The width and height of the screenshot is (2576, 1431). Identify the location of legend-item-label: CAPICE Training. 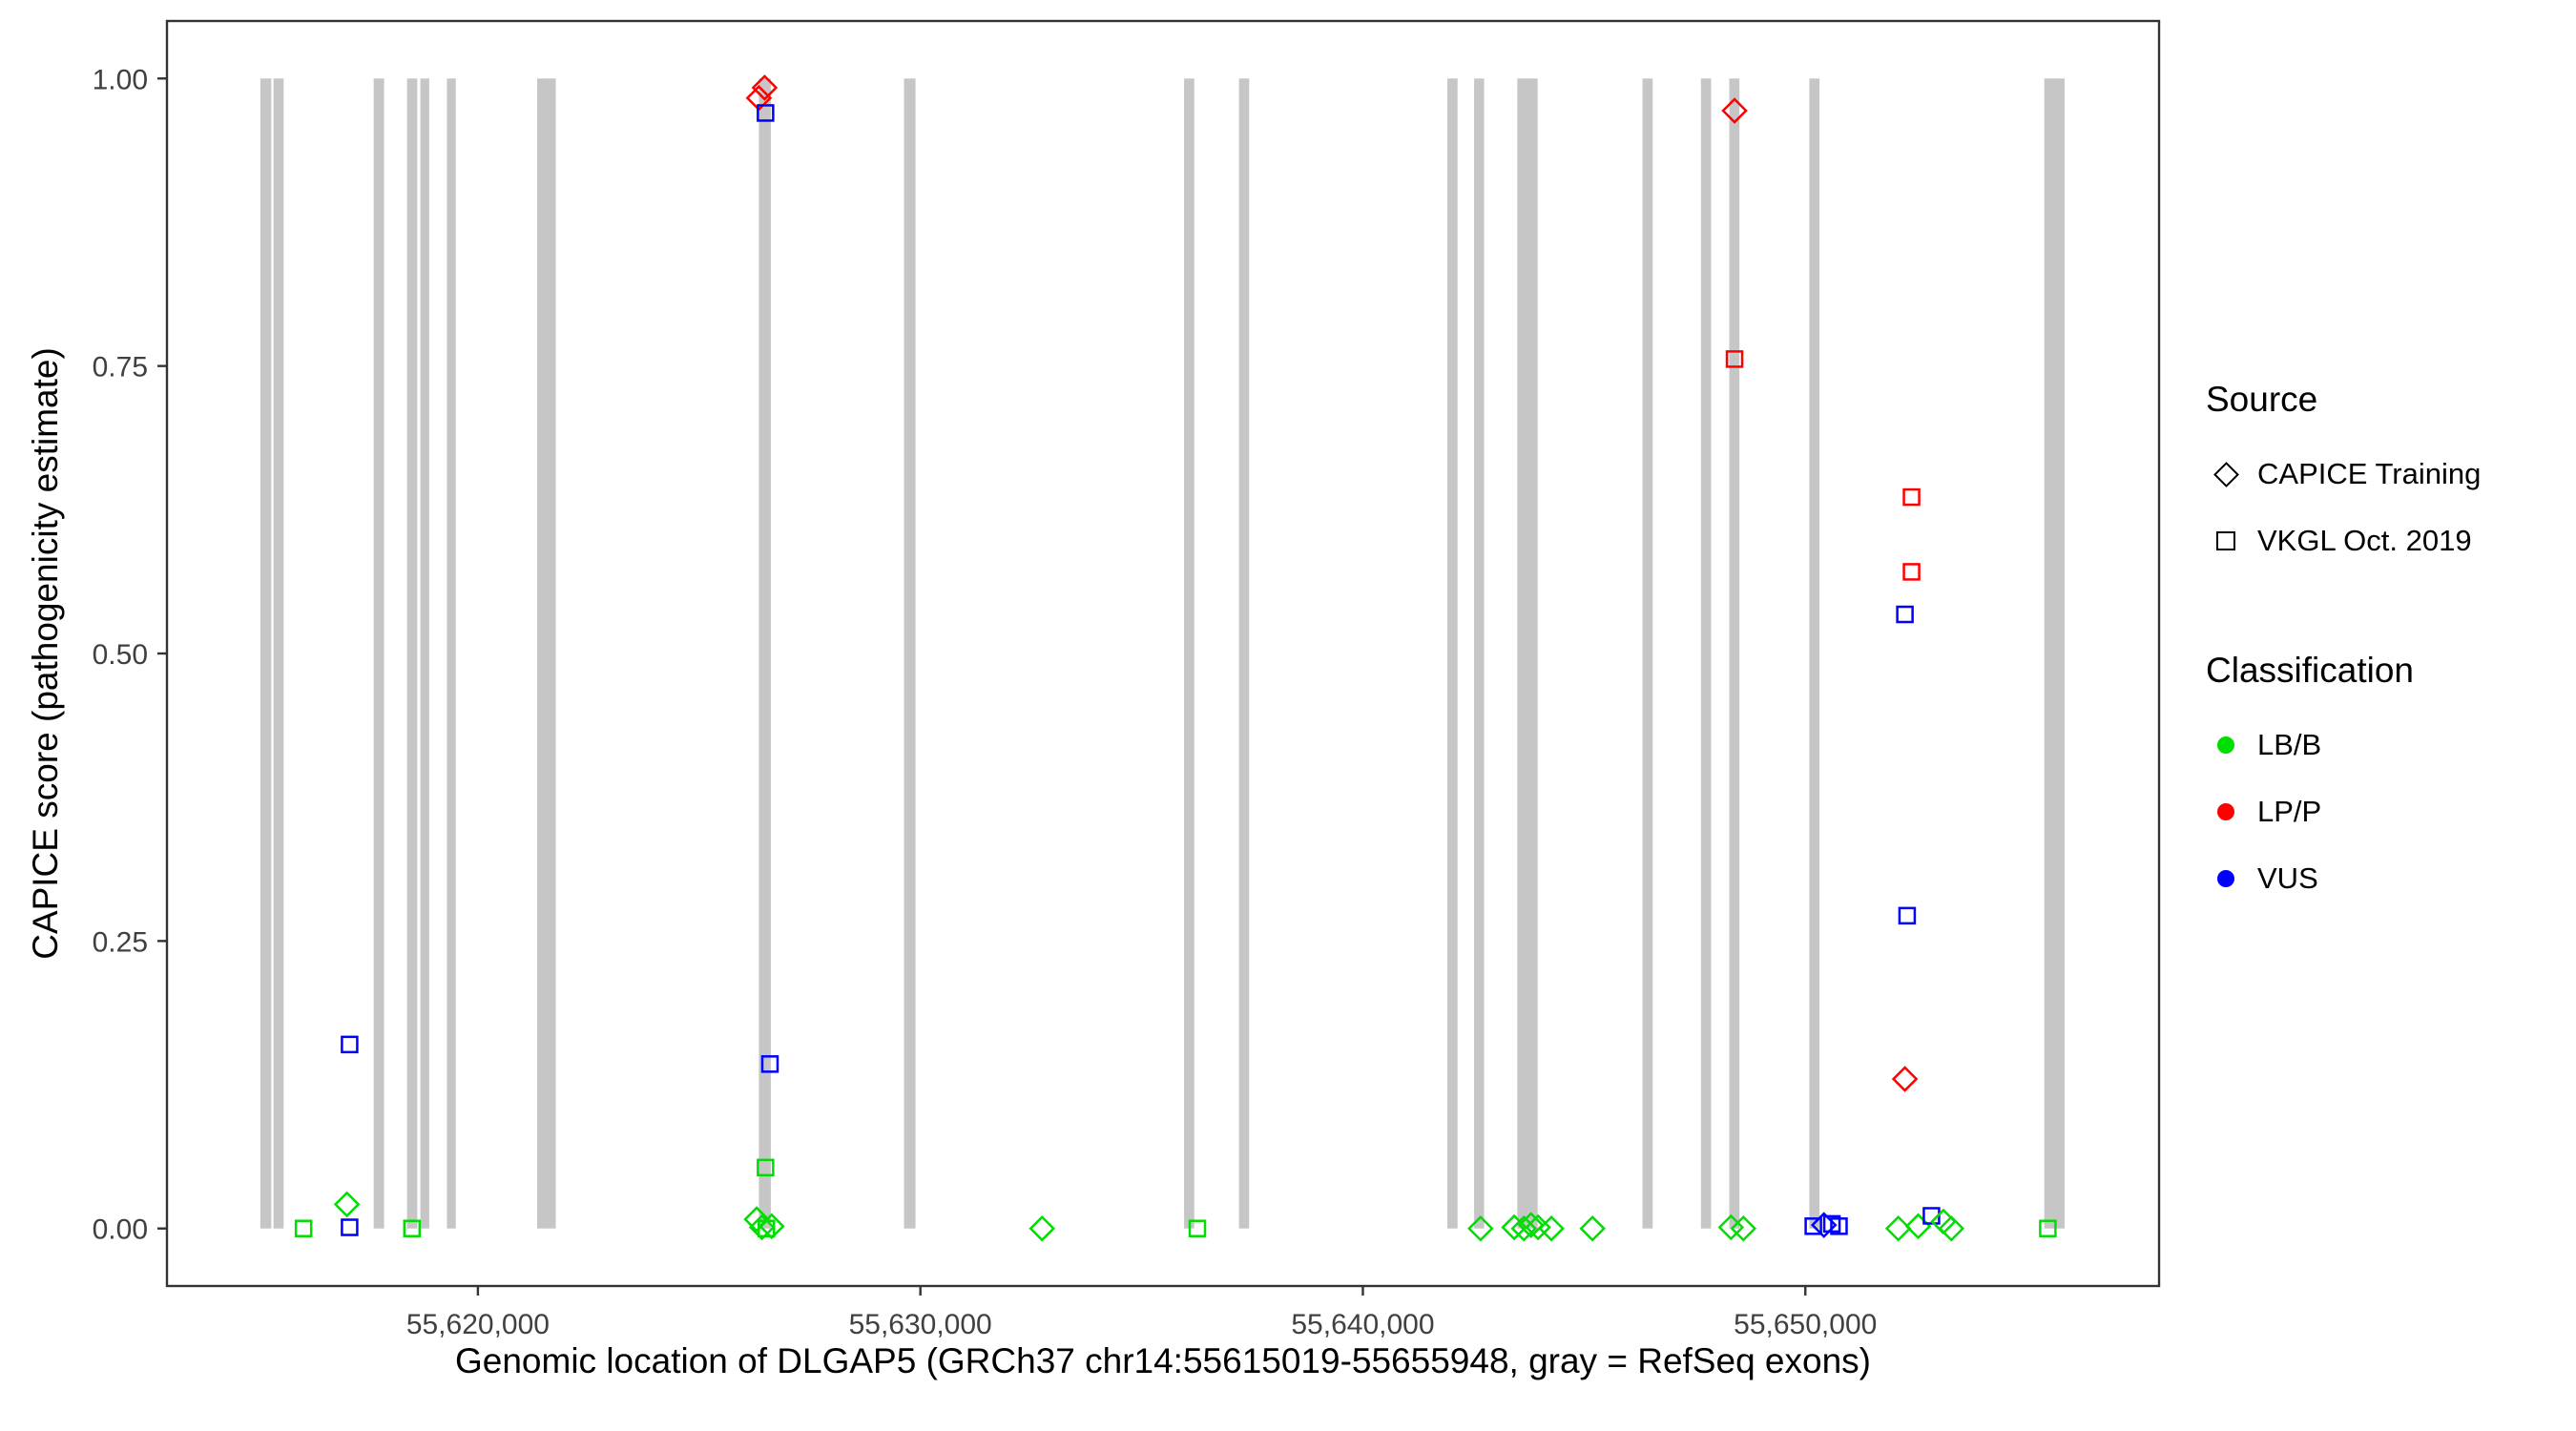
(2369, 473).